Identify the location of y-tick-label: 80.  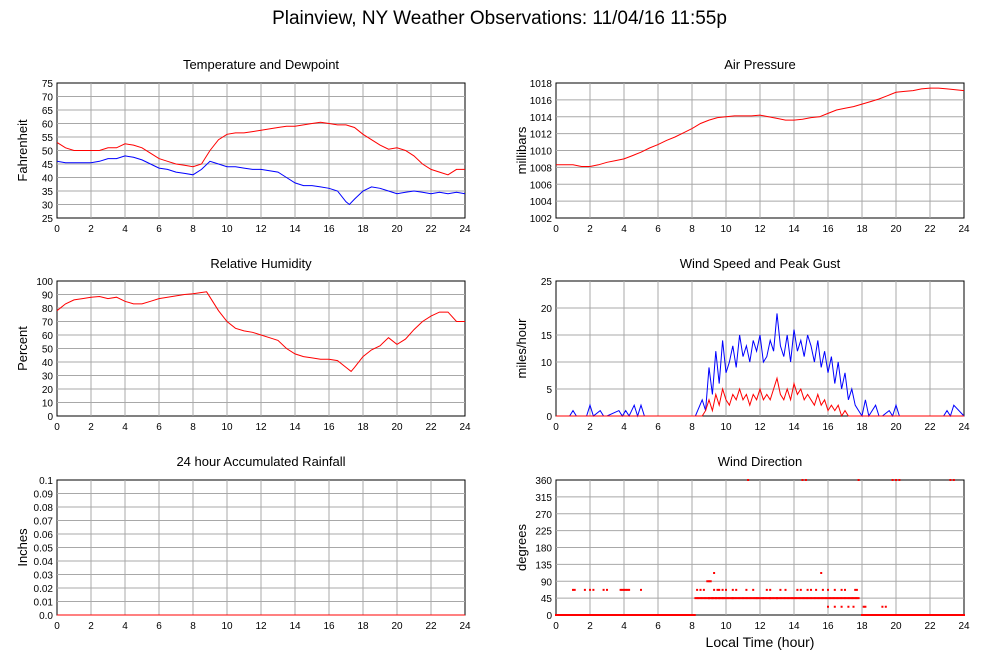
(48, 309).